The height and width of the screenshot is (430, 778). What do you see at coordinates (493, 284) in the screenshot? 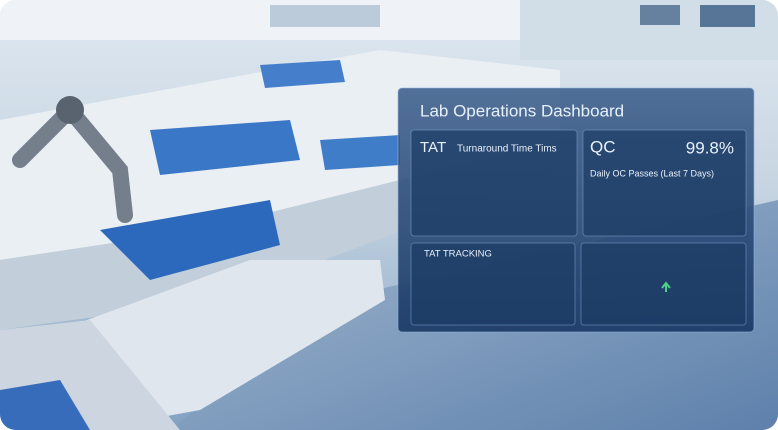
I see `tracking-box` at bounding box center [493, 284].